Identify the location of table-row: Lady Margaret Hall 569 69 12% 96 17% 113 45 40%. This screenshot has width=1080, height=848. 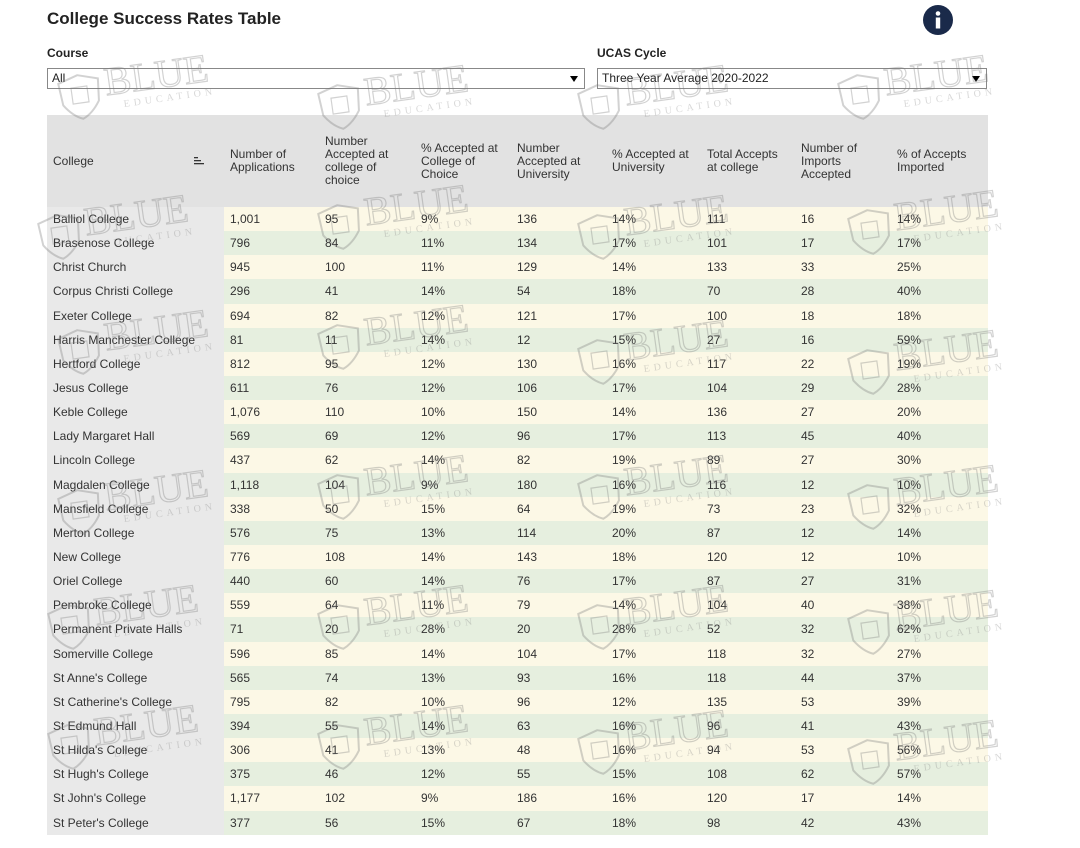
(517, 436).